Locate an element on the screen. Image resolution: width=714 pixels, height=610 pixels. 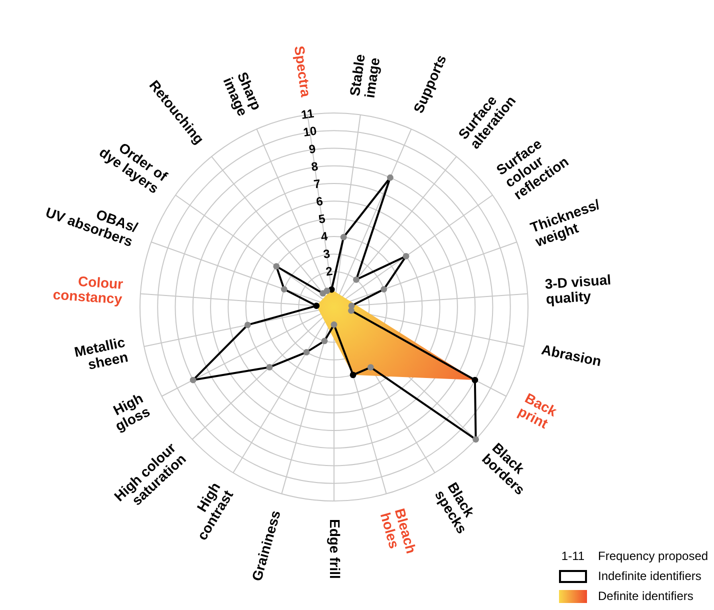
legend-label: Indefinite identifiers is located at coordinates (650, 576).